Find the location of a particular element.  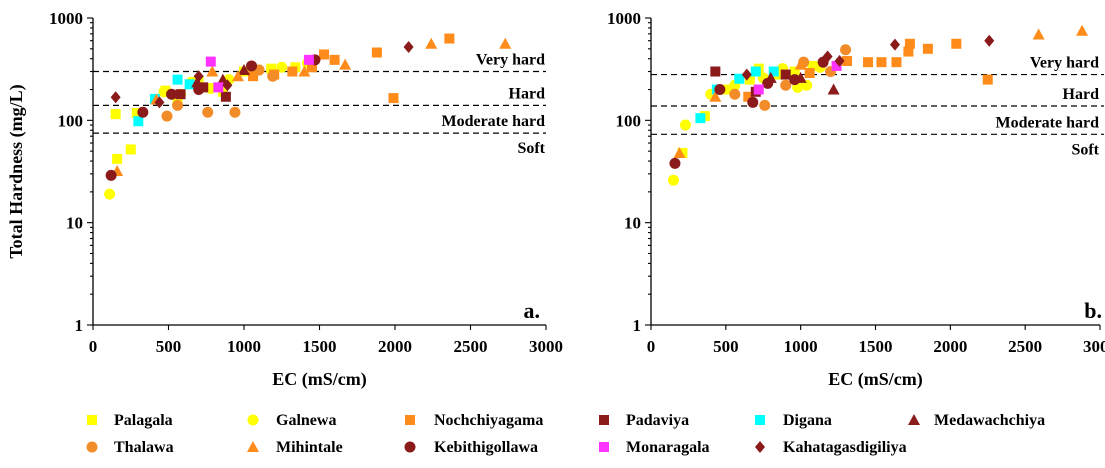

legend-label: Medawachchiya is located at coordinates (989, 420).